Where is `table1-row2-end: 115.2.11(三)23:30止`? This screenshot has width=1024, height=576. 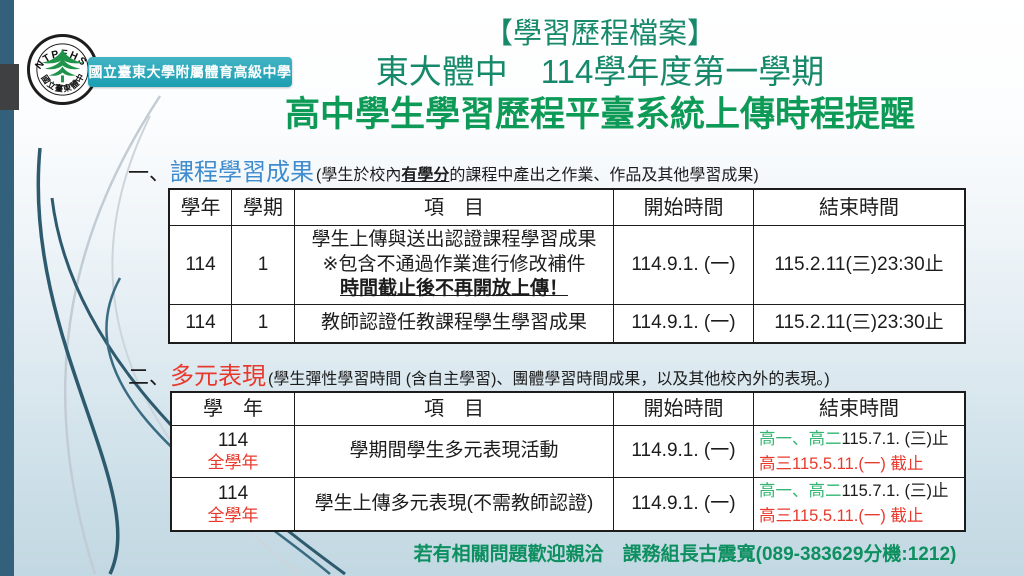
table1-row2-end: 115.2.11(三)23:30止 is located at coordinates (859, 323).